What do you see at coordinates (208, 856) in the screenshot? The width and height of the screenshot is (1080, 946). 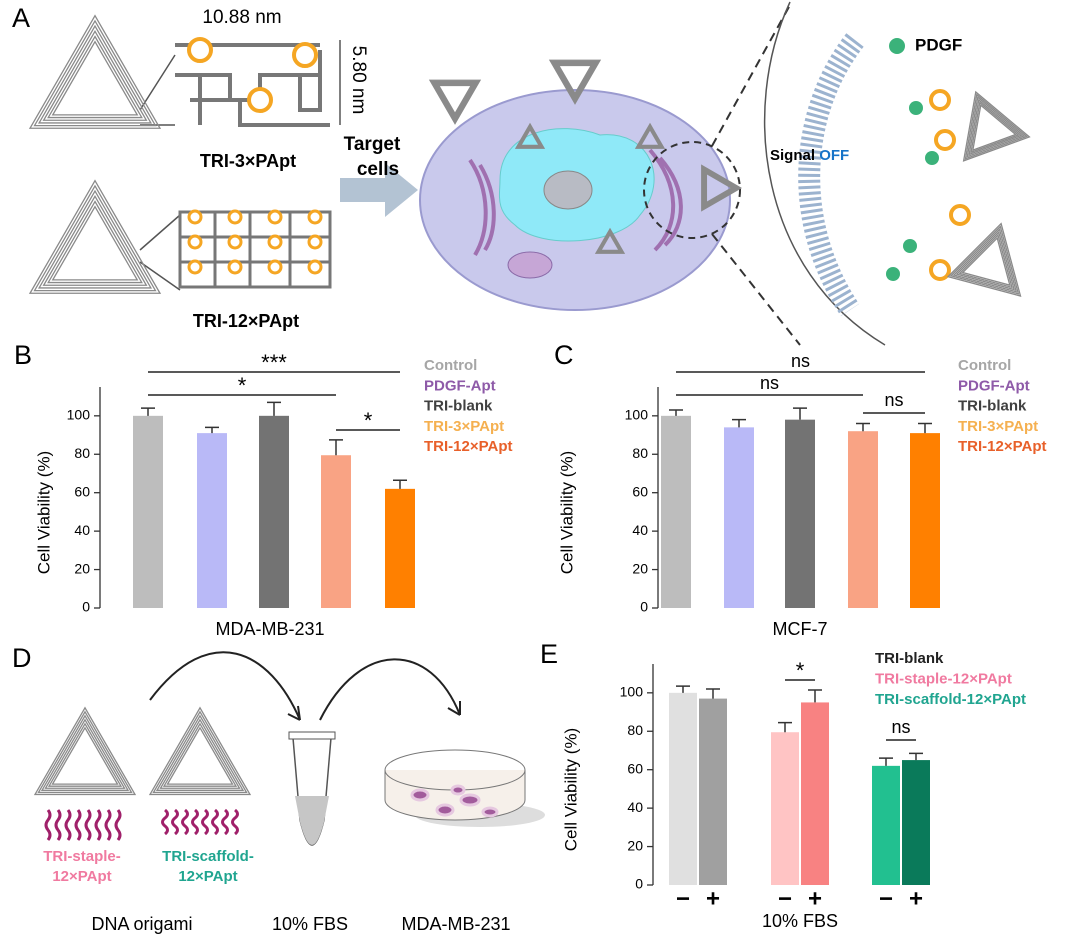 I see `sample-label: TRI-scaffold-` at bounding box center [208, 856].